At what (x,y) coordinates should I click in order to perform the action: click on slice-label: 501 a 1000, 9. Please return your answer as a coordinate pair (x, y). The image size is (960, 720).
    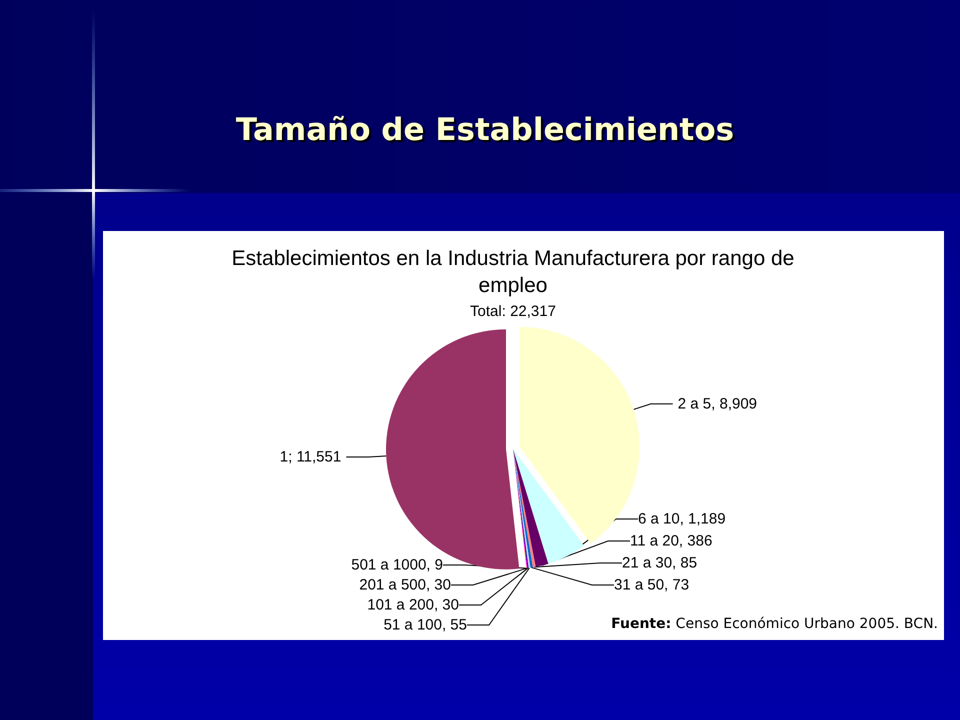
    Looking at the image, I should click on (397, 565).